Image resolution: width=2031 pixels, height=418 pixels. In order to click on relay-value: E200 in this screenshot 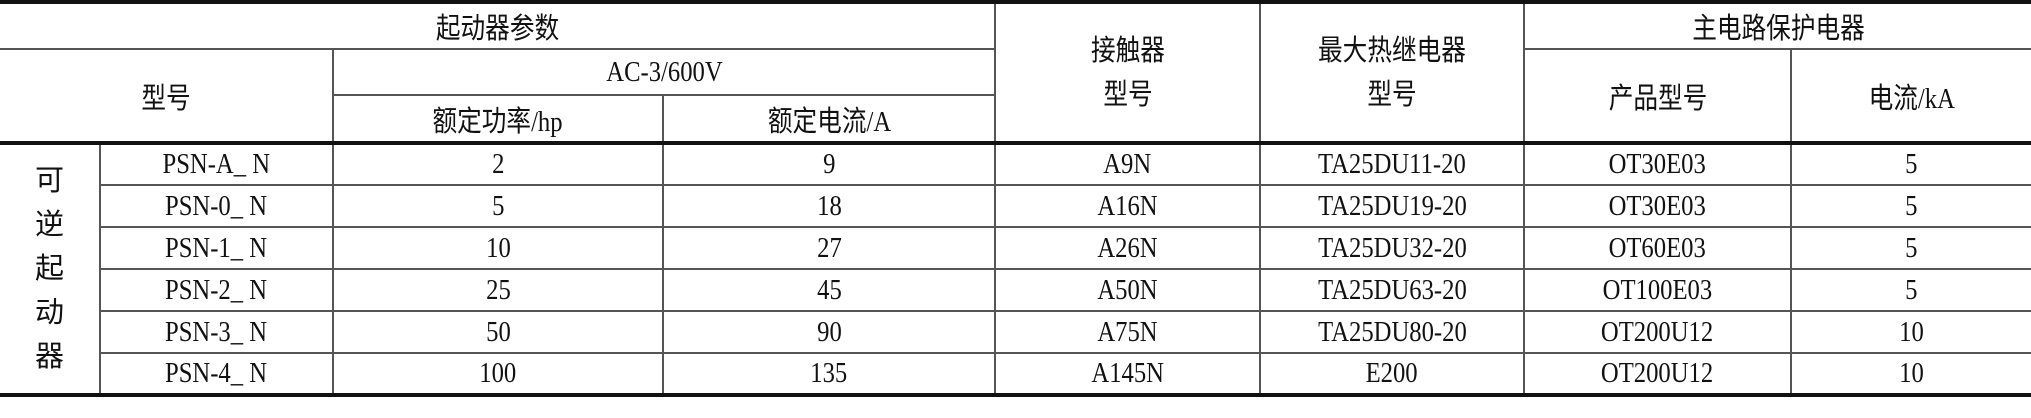, I will do `click(1392, 373)`.